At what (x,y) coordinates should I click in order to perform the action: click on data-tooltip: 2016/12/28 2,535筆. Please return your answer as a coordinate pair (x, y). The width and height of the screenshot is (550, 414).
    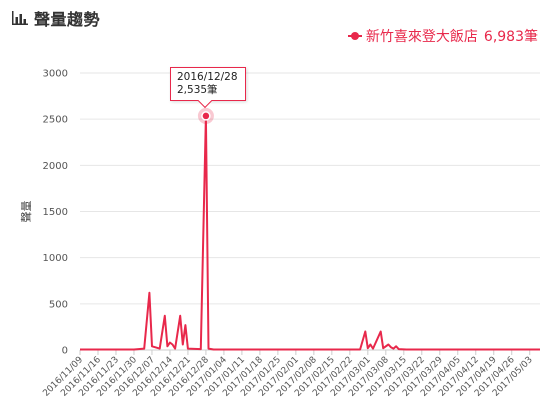
    Looking at the image, I should click on (208, 84).